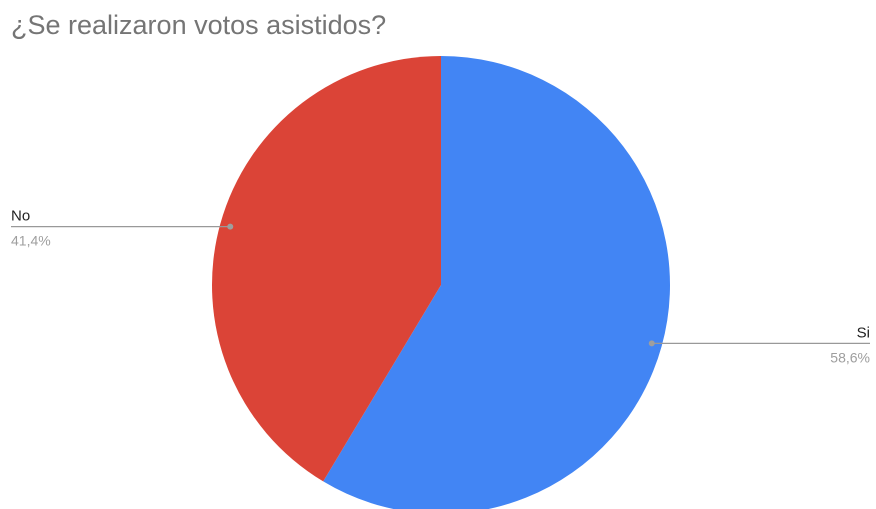  I want to click on slice-percent-no: 41,4%, so click(31, 241).